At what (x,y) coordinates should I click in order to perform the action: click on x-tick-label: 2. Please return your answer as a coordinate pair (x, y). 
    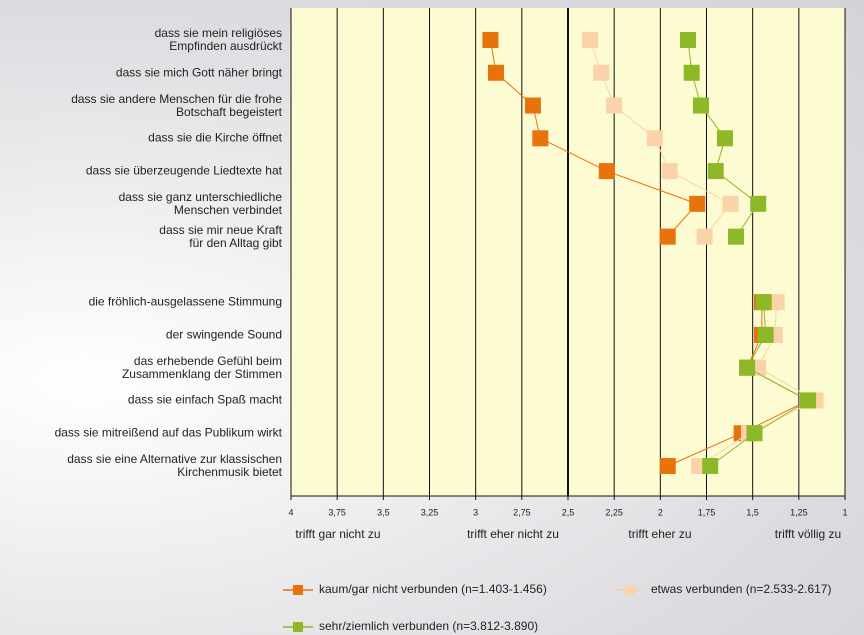
    Looking at the image, I should click on (660, 512).